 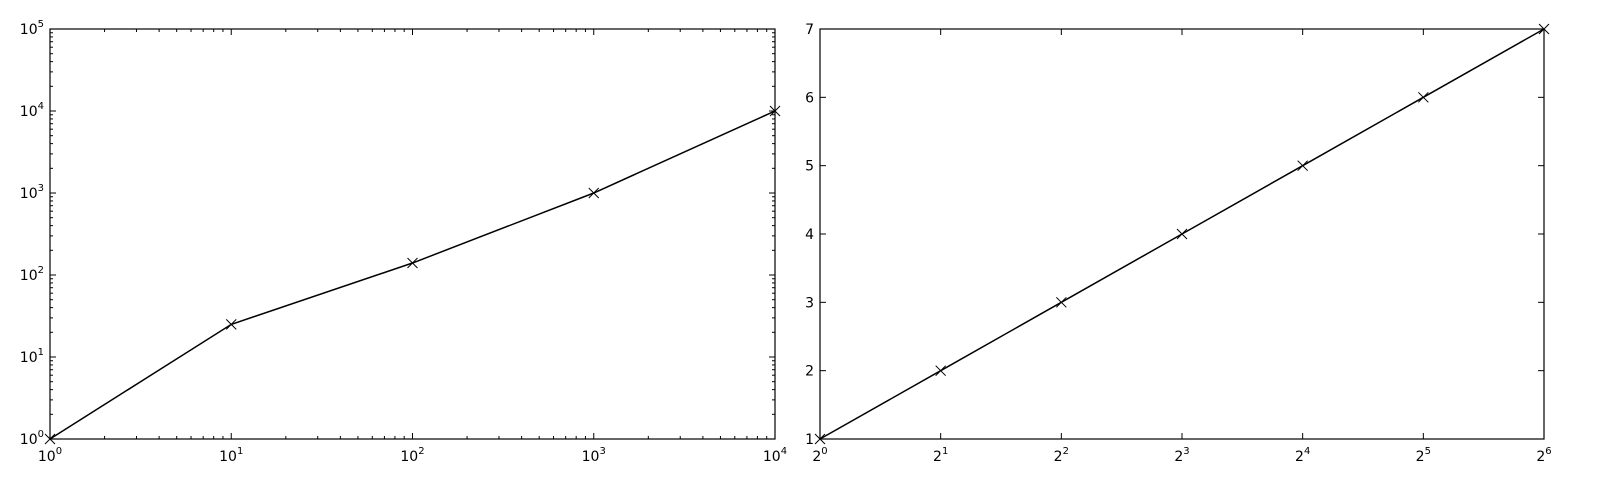 What do you see at coordinates (32, 356) in the screenshot?
I see `y-tick-label: 10¹` at bounding box center [32, 356].